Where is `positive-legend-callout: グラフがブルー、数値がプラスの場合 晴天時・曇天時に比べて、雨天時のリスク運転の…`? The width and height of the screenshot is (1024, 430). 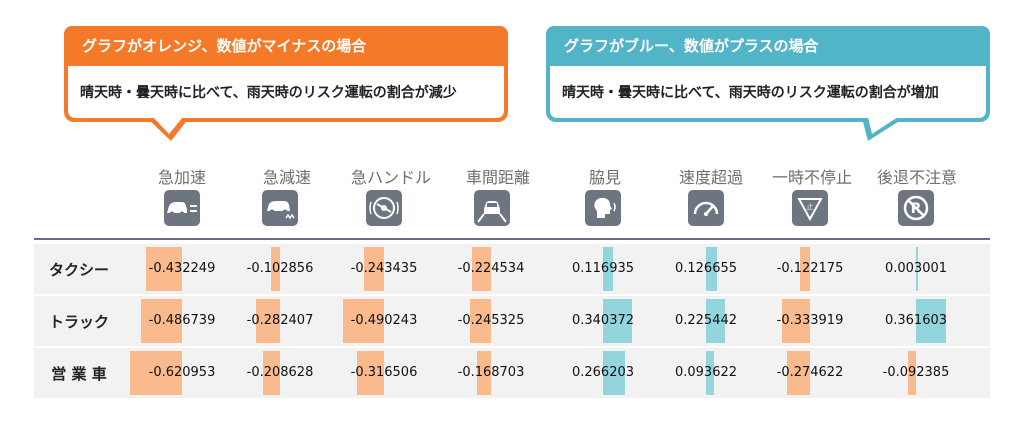
positive-legend-callout: グラフがブルー、数値がプラスの場合 晴天時・曇天時に比べて、雨天時のリスク運転の… is located at coordinates (768, 74).